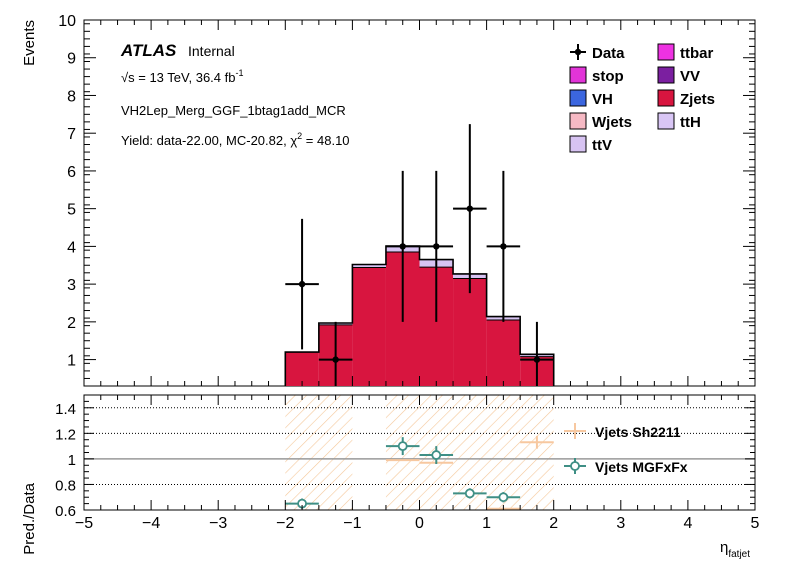 This screenshot has width=796, height=572. Describe the element at coordinates (369, 266) in the screenshot. I see `stack-bar-ttv` at that location.